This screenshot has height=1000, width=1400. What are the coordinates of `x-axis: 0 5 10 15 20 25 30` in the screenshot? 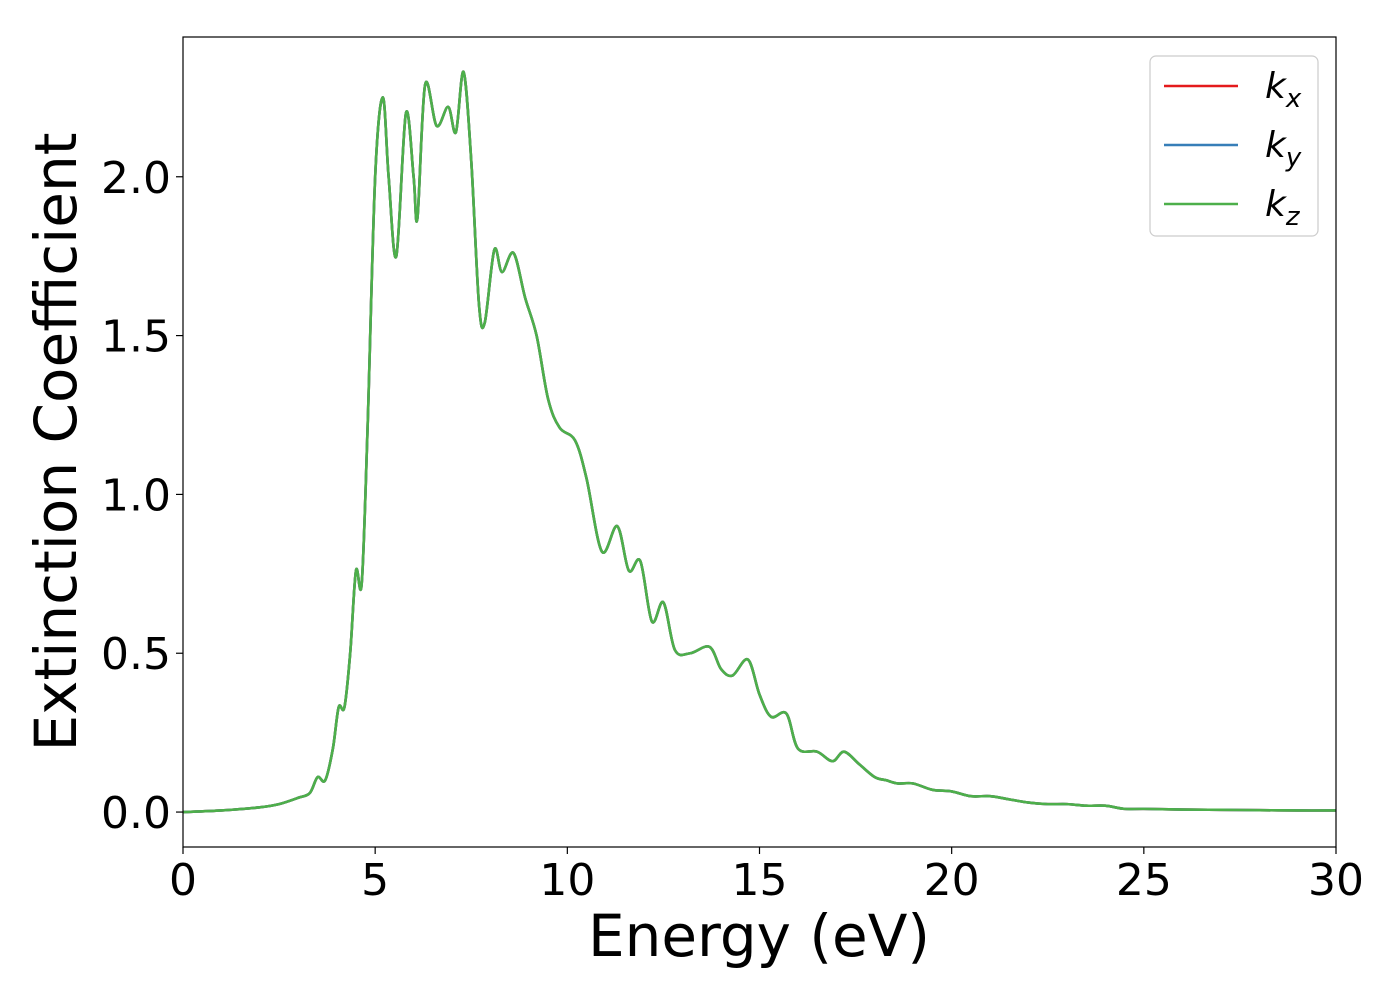 It's located at (766, 876).